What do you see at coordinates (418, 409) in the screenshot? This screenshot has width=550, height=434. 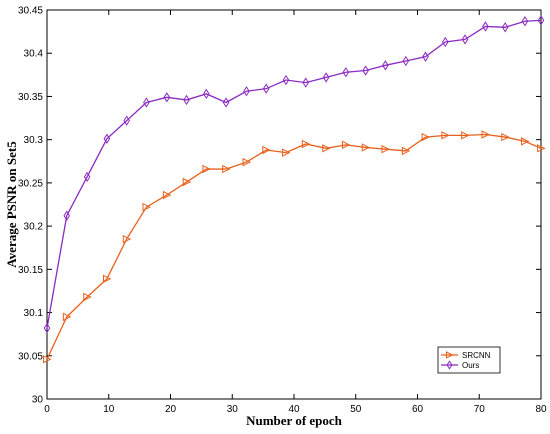 I see `x-tick-label: 60` at bounding box center [418, 409].